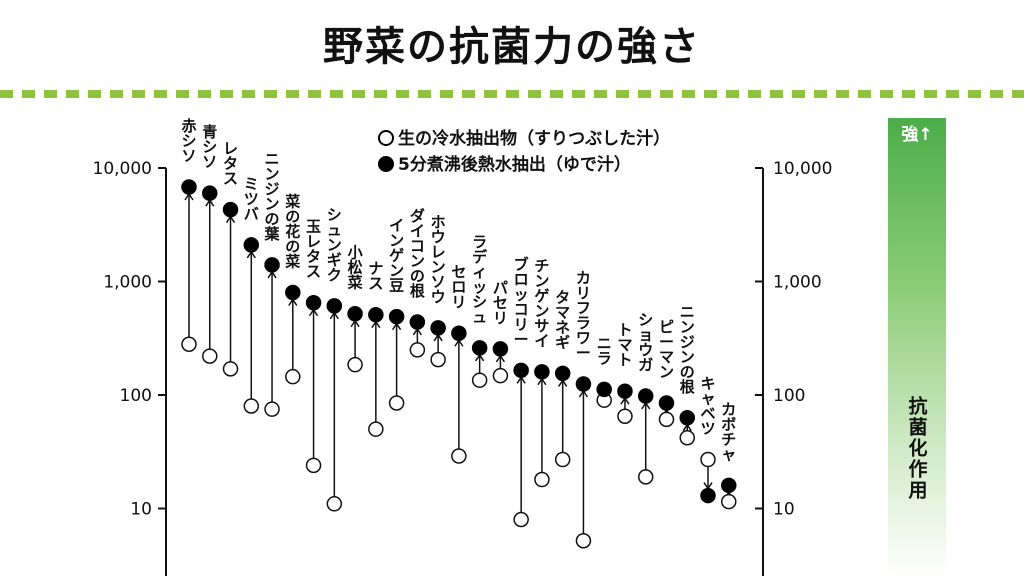 This screenshot has height=576, width=1024. I want to click on strength-bar: 強↑ 抗菌化作用, so click(917, 347).